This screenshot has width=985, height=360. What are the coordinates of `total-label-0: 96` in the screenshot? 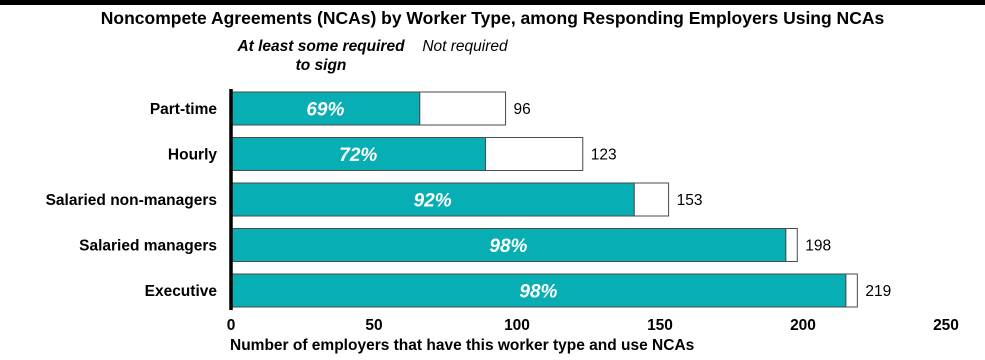 It's located at (522, 109).